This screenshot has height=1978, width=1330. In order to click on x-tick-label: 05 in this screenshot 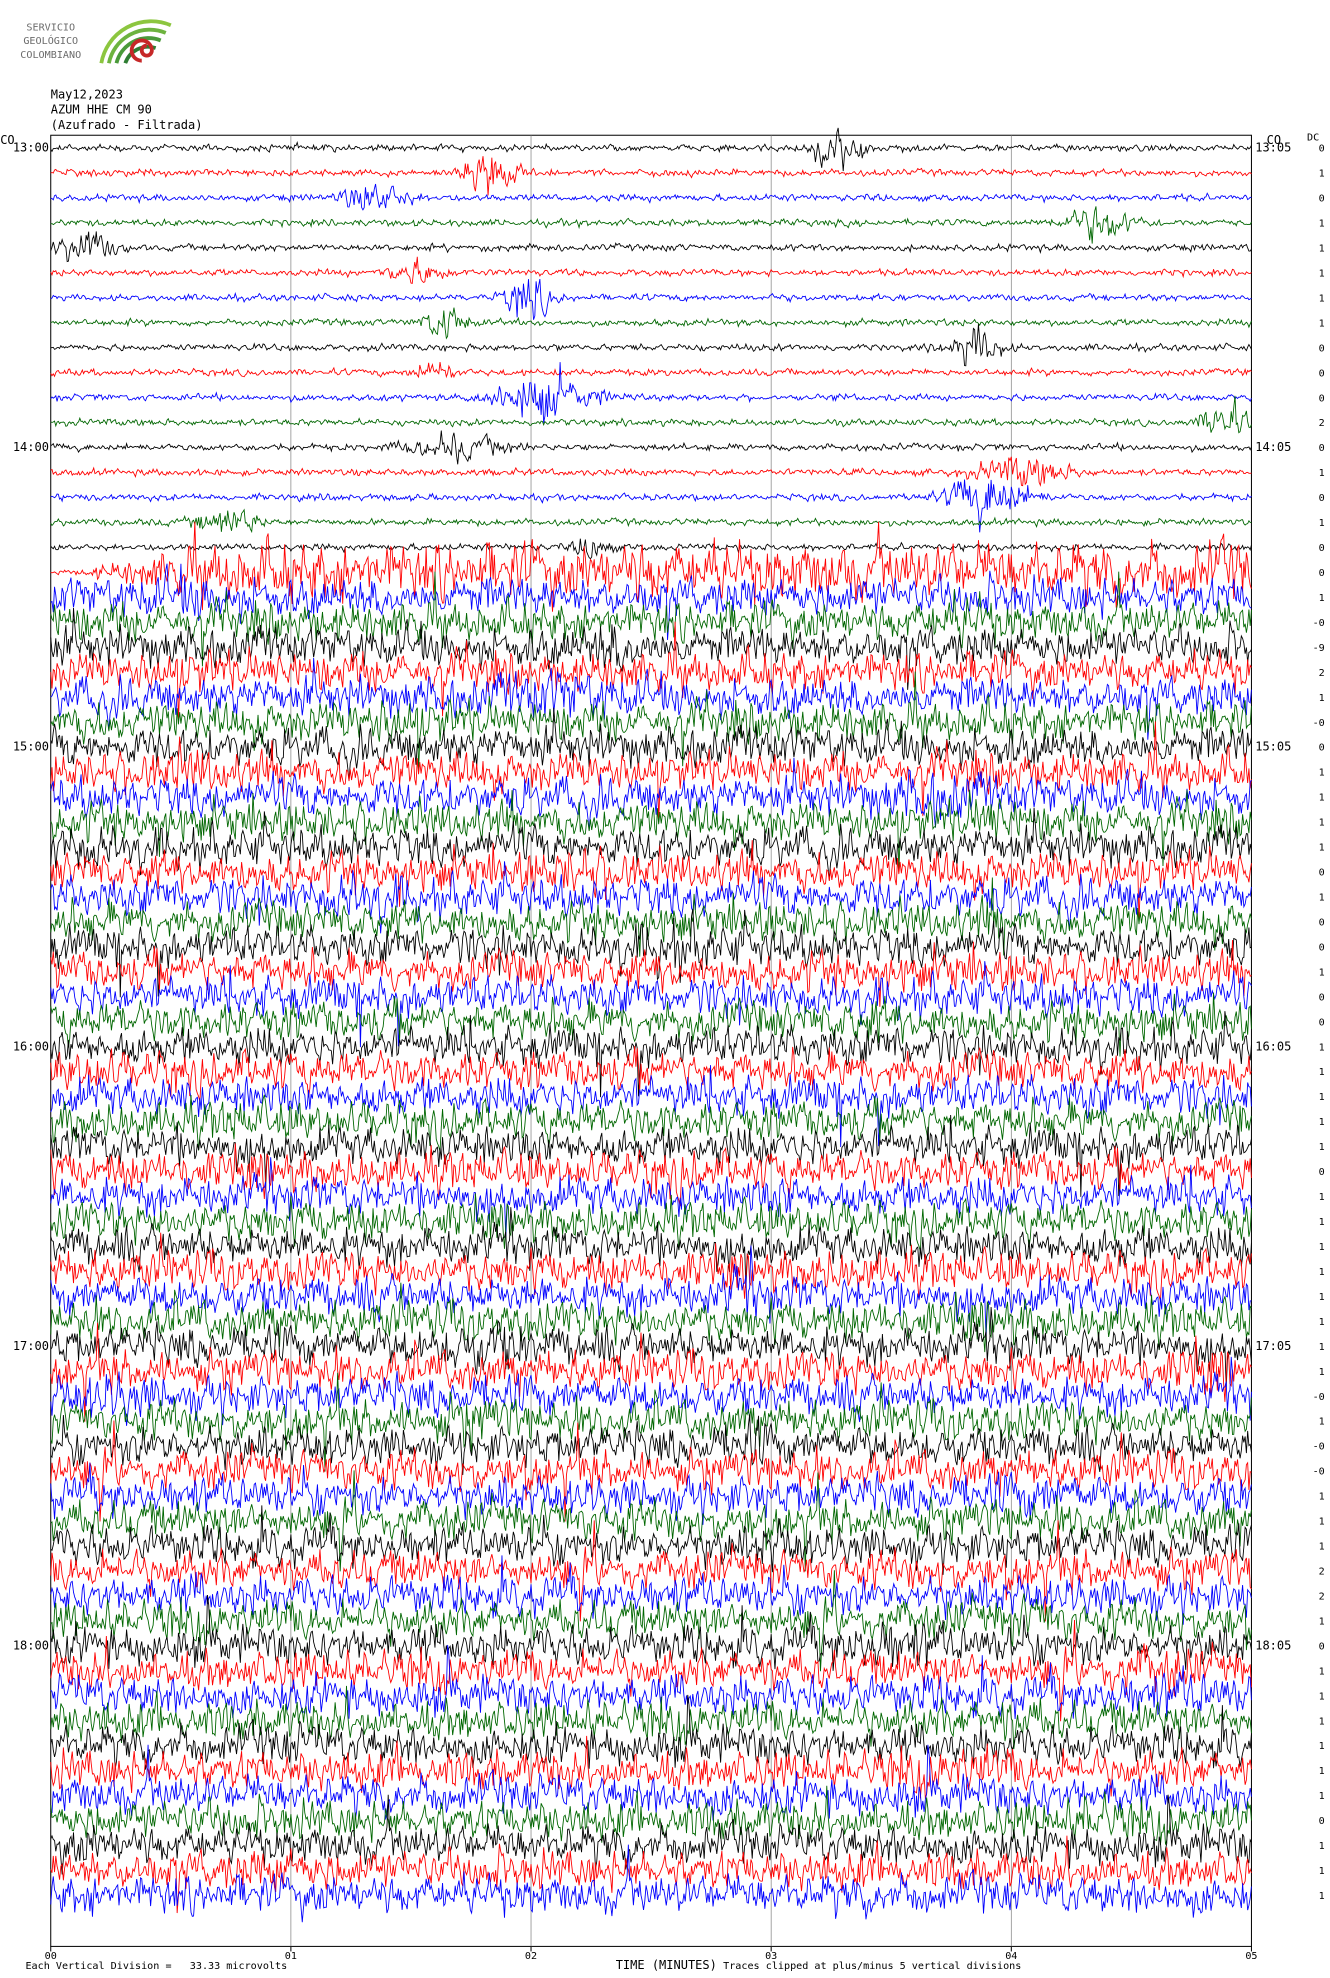, I will do `click(1251, 1956)`.